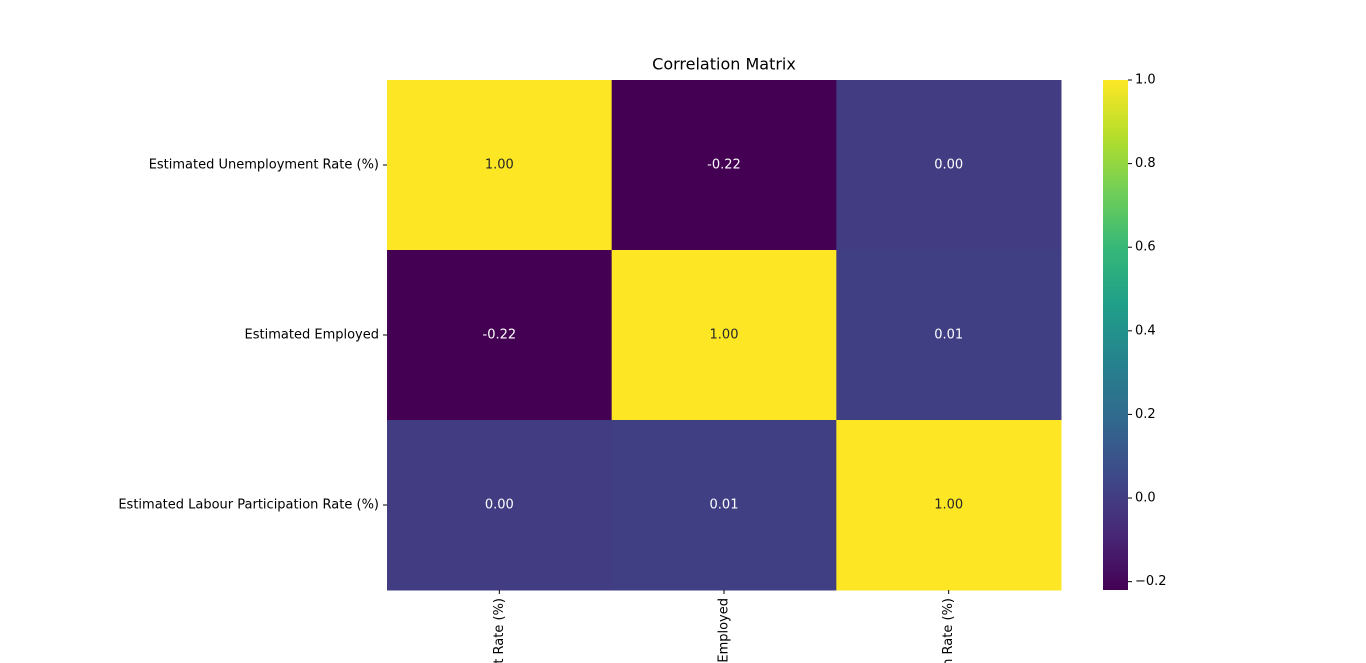  Describe the element at coordinates (246, 505) in the screenshot. I see `y-tick-label: Estimated Labour Participation Rate (%)` at that location.